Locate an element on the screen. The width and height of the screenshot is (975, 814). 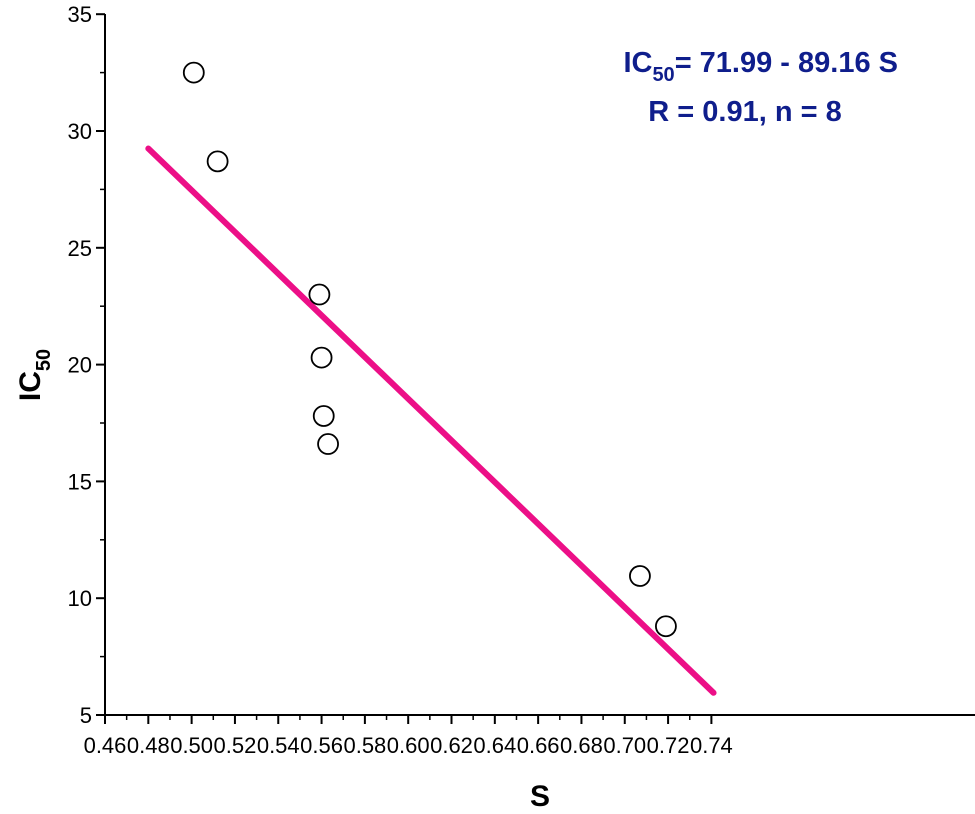
x-tick-label: 0.54 is located at coordinates (278, 745).